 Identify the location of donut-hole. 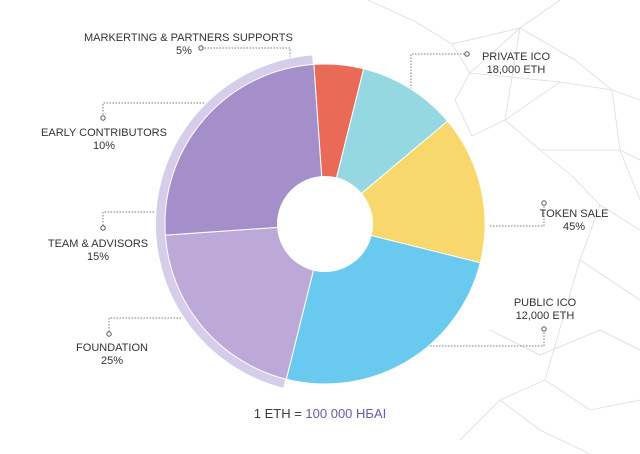
(325, 224).